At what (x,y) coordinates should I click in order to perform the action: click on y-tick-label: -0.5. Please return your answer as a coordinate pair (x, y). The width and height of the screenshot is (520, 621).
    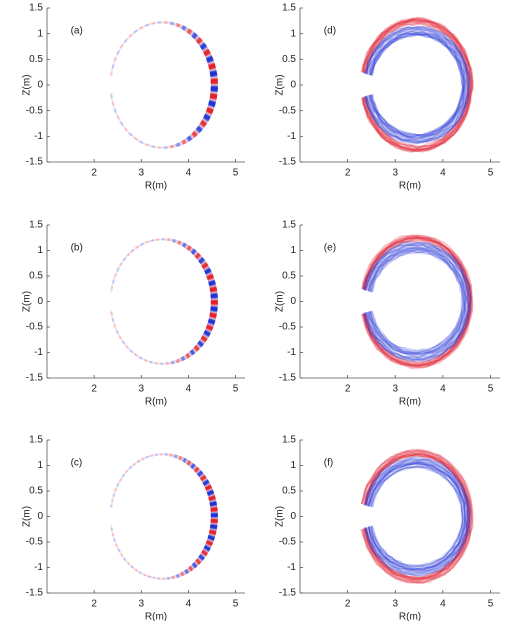
    Looking at the image, I should click on (35, 542).